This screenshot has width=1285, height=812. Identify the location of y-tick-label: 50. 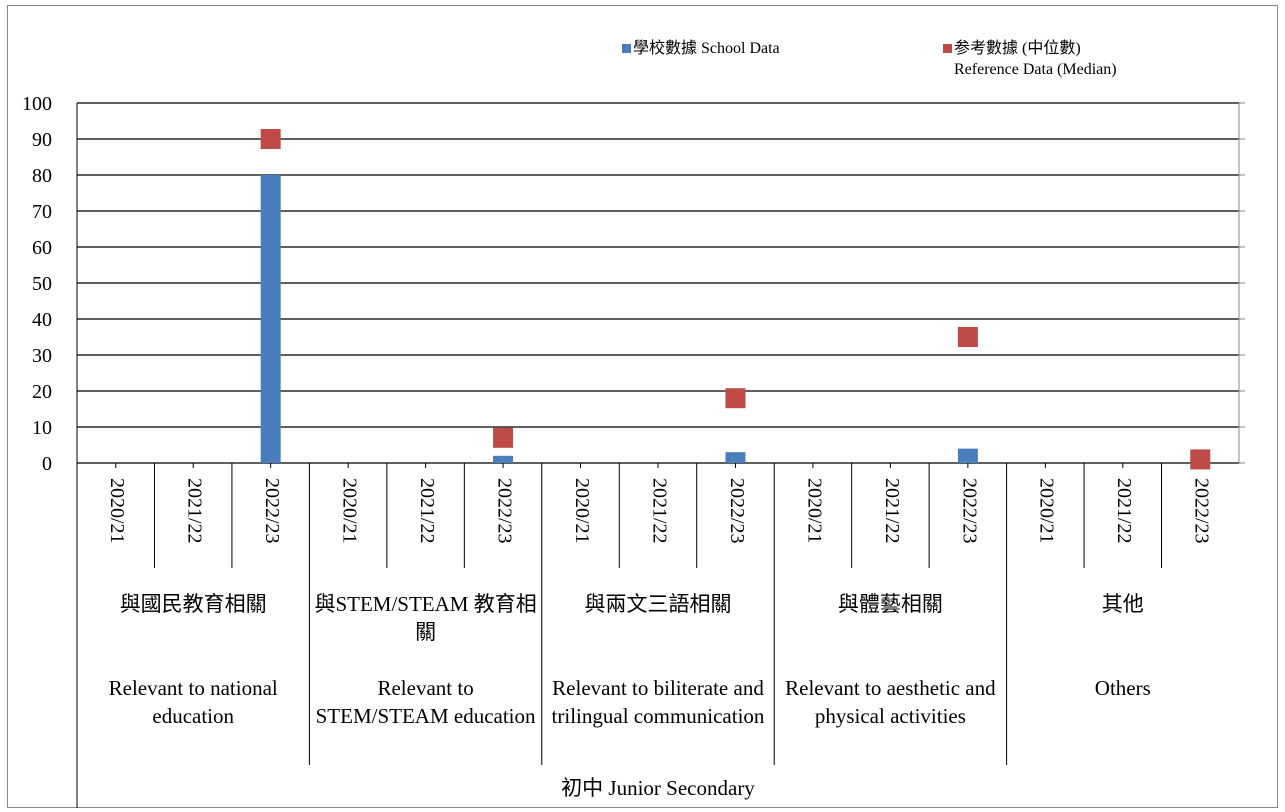
(42, 284).